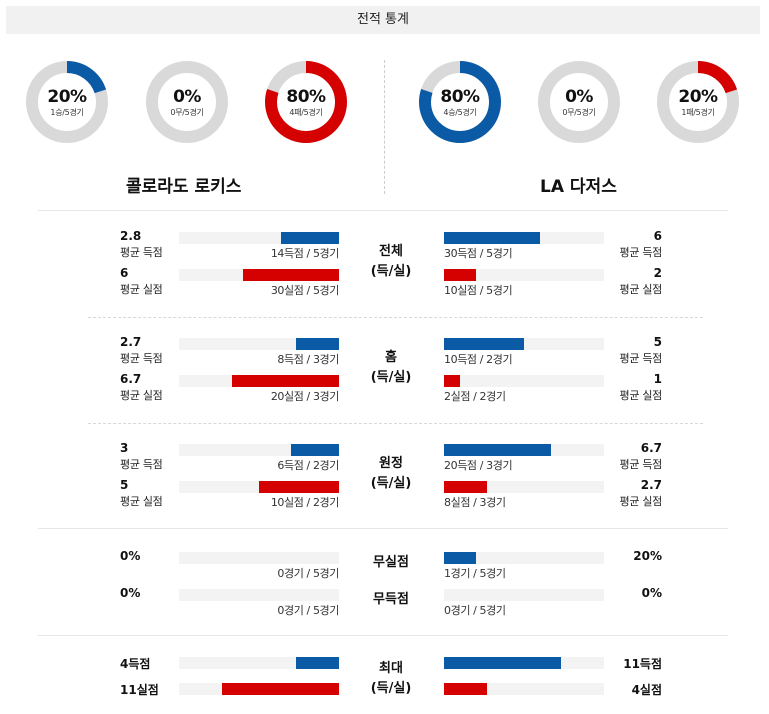 This screenshot has height=714, width=769. I want to click on team-name-right: LA 다저스, so click(578, 187).